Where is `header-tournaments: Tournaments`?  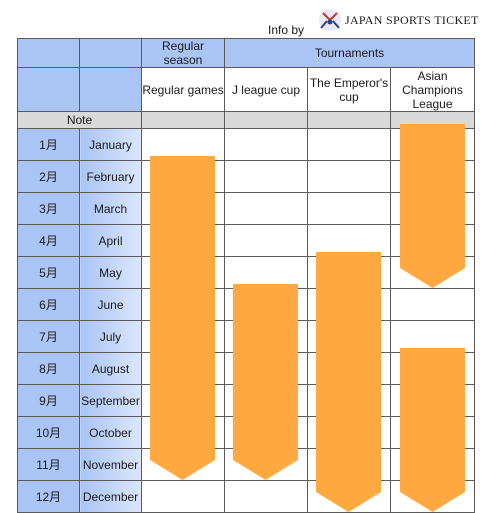
header-tournaments: Tournaments is located at coordinates (349, 53).